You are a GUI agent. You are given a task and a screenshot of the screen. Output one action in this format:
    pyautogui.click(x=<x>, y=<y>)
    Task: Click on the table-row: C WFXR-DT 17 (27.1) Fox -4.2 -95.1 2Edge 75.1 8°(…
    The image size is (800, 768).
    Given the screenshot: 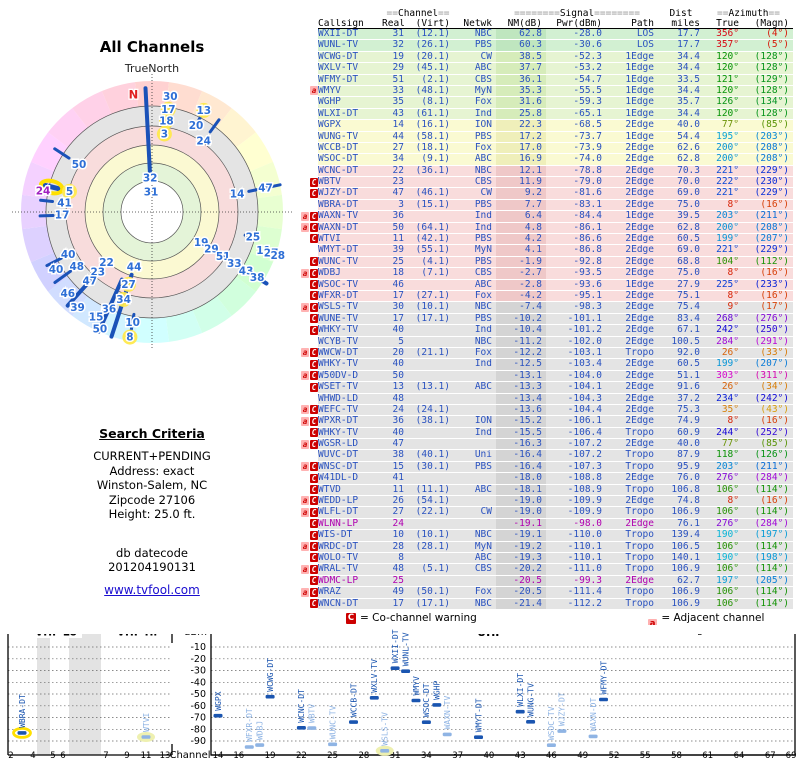 What is the action you would take?
    pyautogui.click(x=546, y=296)
    